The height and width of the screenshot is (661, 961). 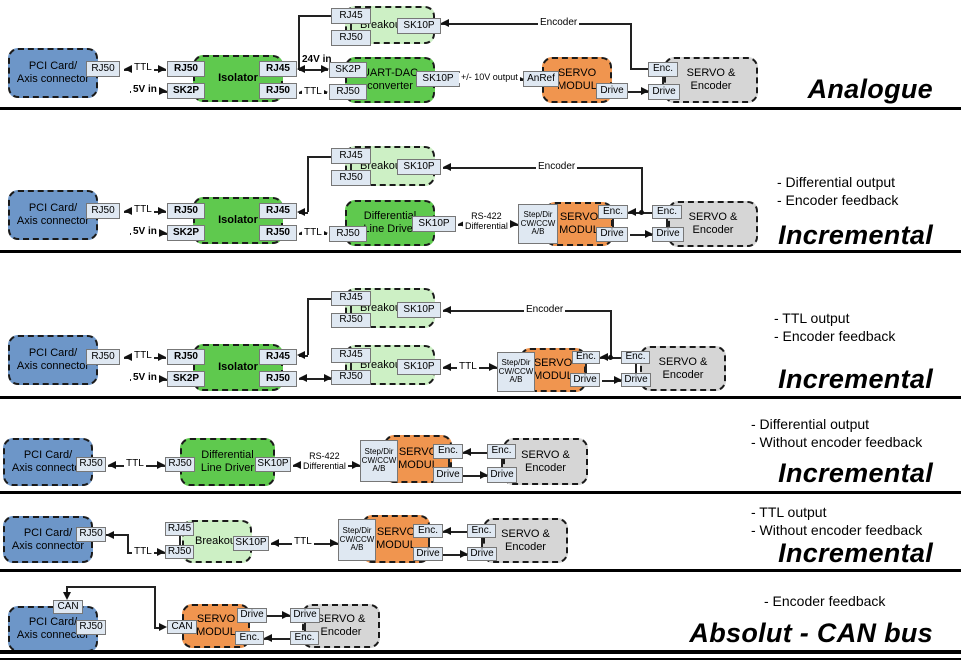 I want to click on anref-tag: AnRef, so click(x=541, y=79).